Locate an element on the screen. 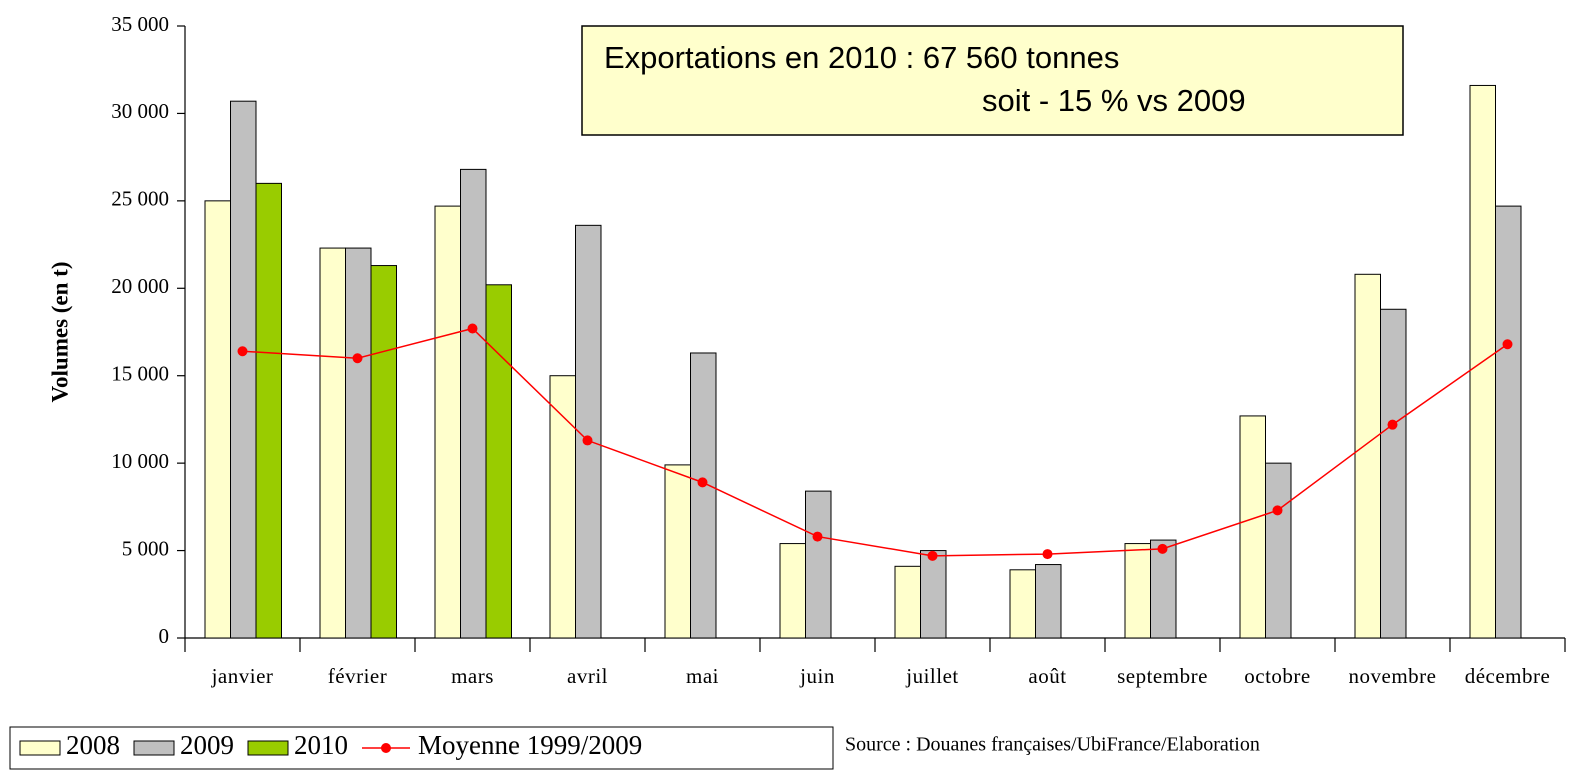  x-tick-label: août is located at coordinates (1047, 676).